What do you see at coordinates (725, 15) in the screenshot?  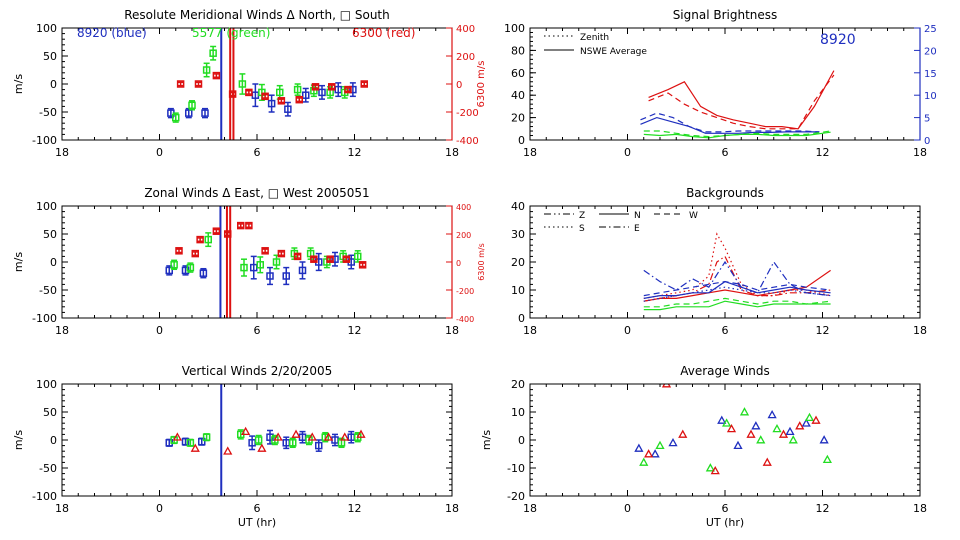 I see `chart-title: Signal Brightness` at bounding box center [725, 15].